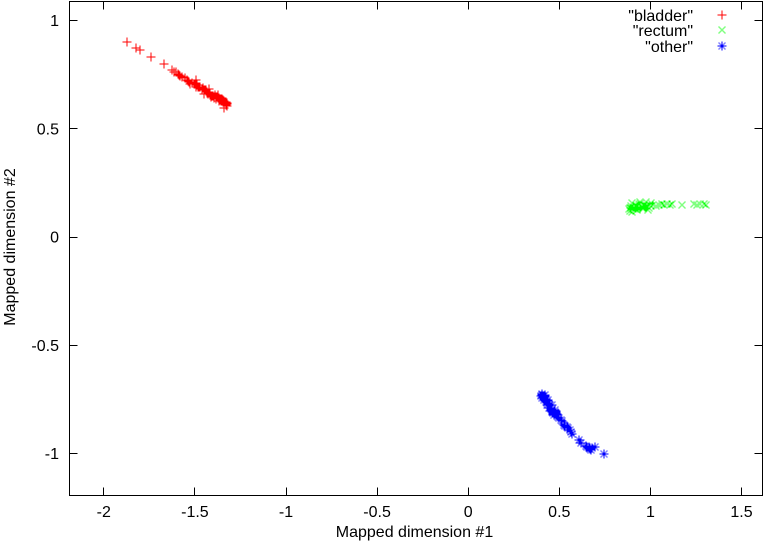 The height and width of the screenshot is (543, 764). I want to click on svg-text: -2, so click(104, 512).